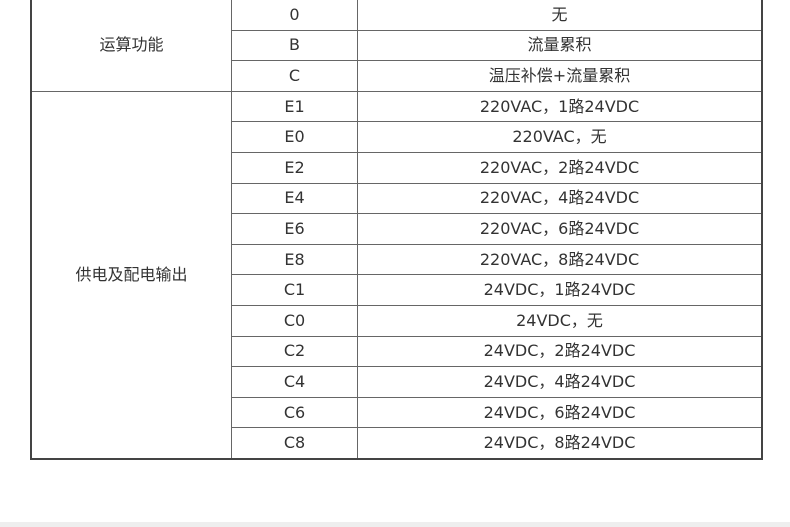  I want to click on description-cell: 24VDC，6路24VDC, so click(560, 412).